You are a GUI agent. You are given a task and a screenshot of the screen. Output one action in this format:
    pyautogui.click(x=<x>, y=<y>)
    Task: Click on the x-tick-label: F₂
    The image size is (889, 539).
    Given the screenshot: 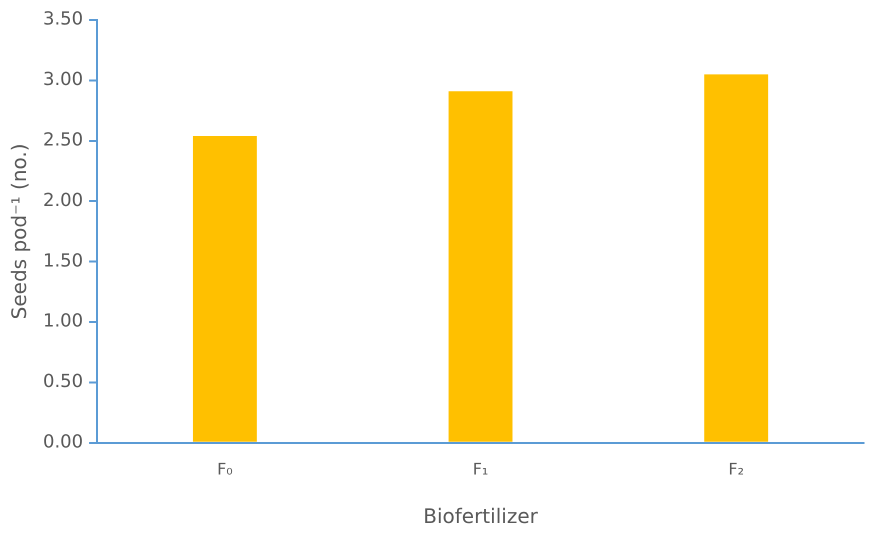 What is the action you would take?
    pyautogui.click(x=736, y=469)
    